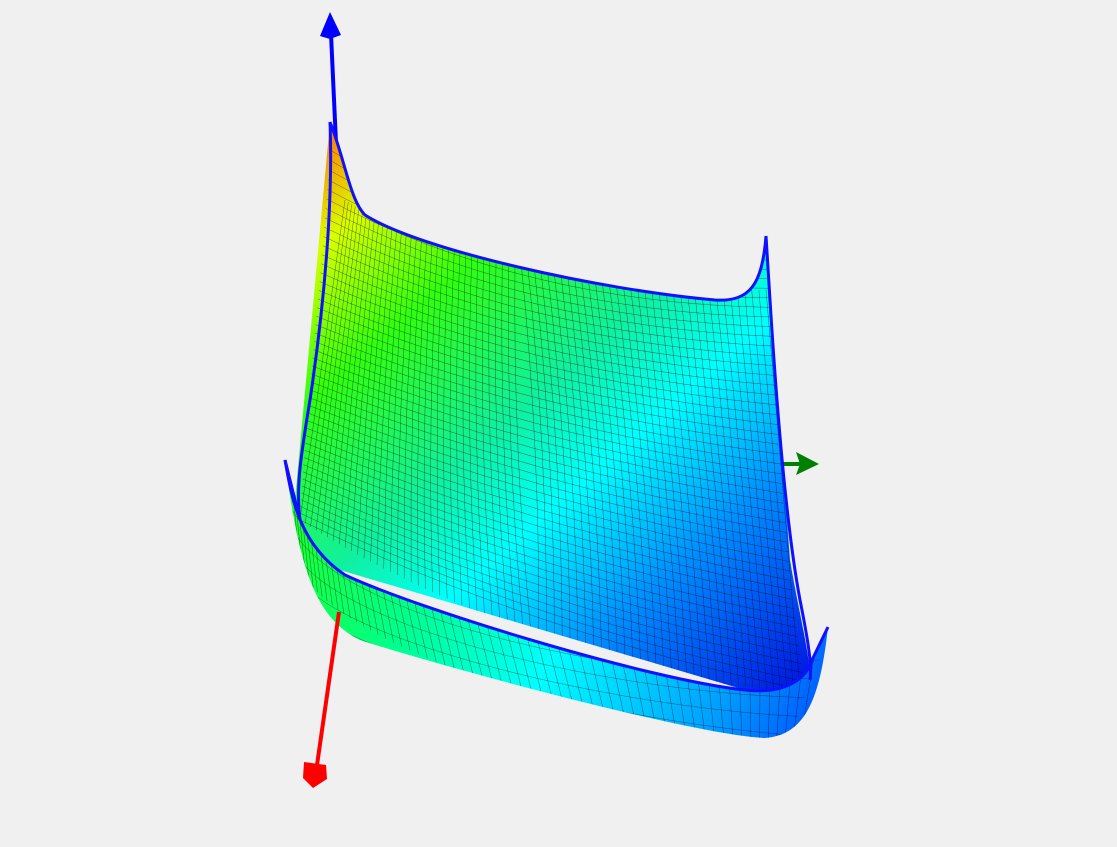 This screenshot has width=1117, height=847. Describe the element at coordinates (315, 775) in the screenshot. I see `x-axis-arrowhead` at that location.